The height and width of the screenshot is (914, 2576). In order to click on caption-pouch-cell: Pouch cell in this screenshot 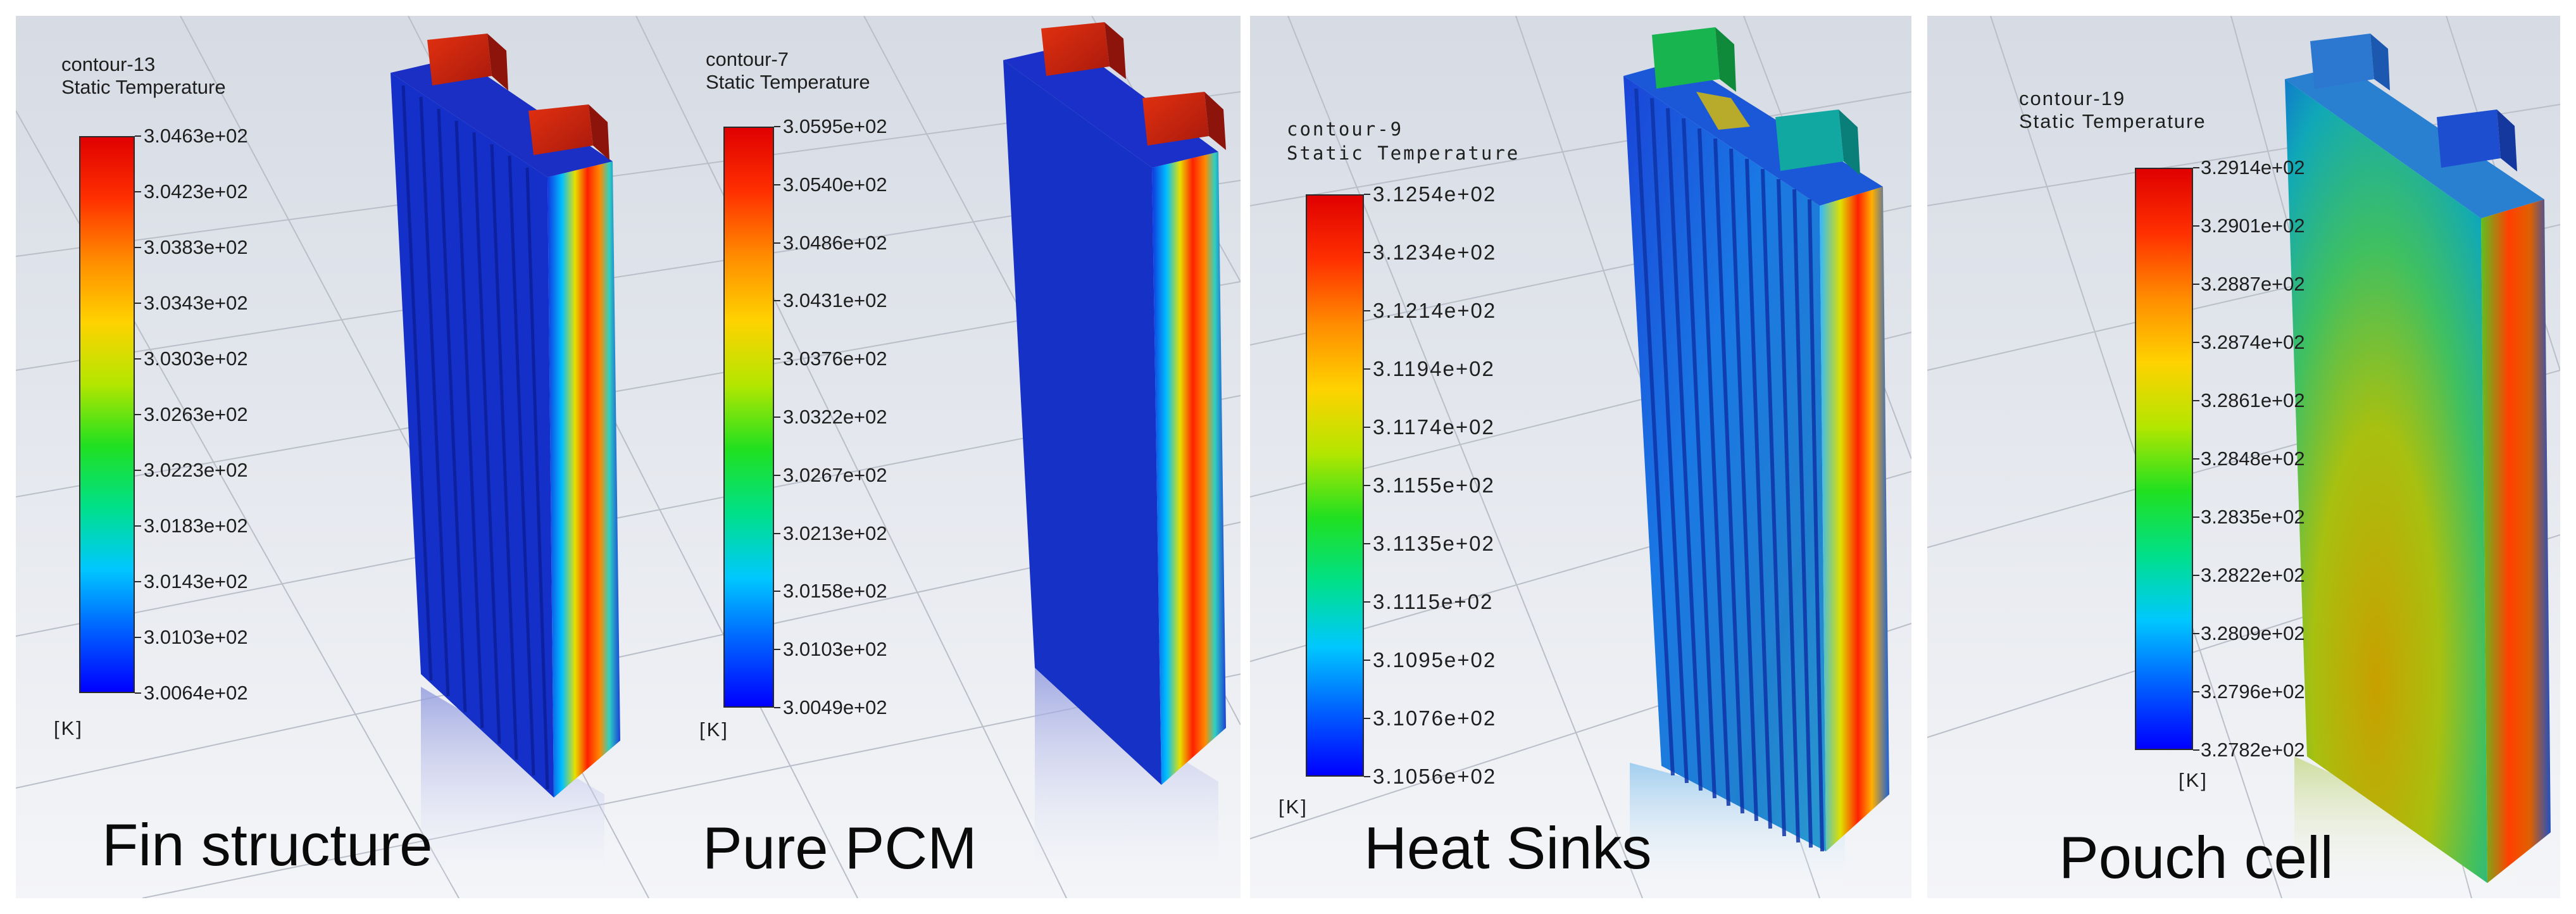, I will do `click(2196, 857)`.